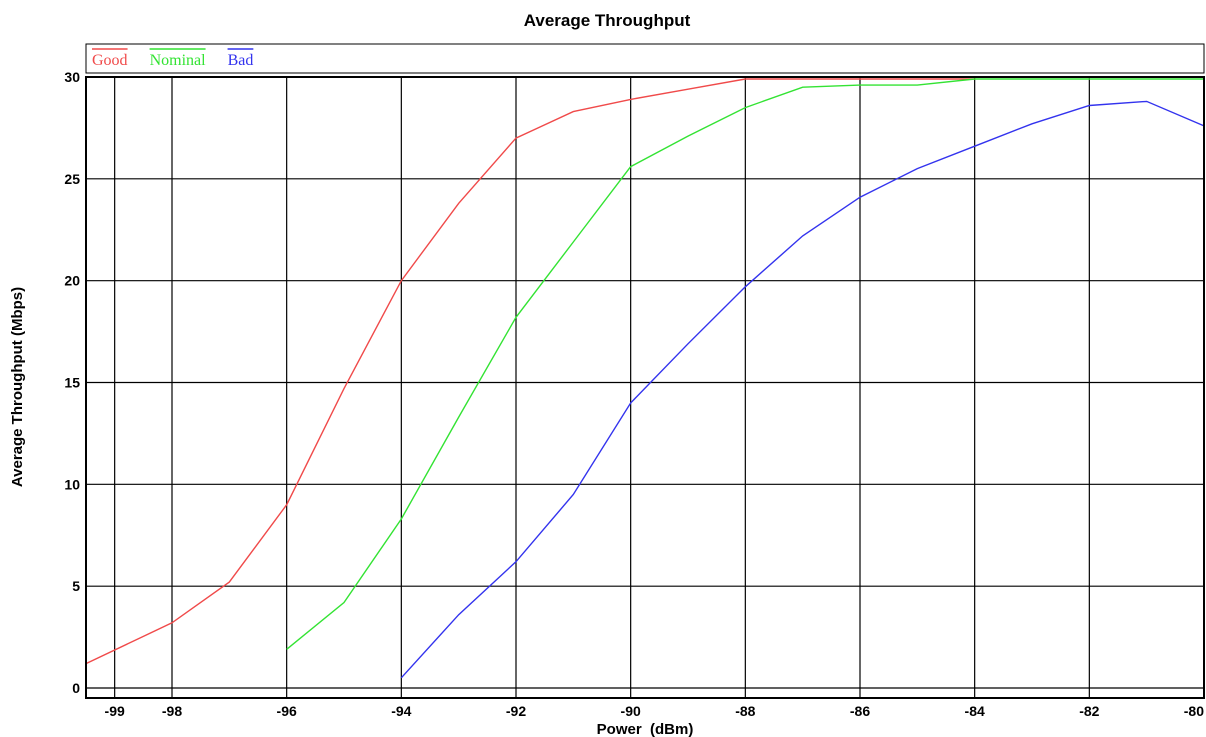 The height and width of the screenshot is (737, 1206). What do you see at coordinates (115, 711) in the screenshot?
I see `x-tick-label: -99` at bounding box center [115, 711].